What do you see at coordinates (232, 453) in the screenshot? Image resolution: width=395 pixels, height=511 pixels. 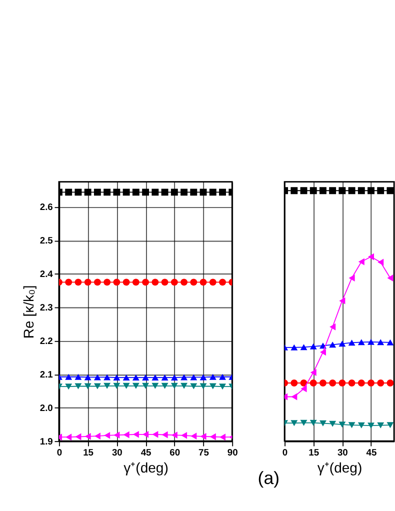 I see `x-tick-label: 90` at bounding box center [232, 453].